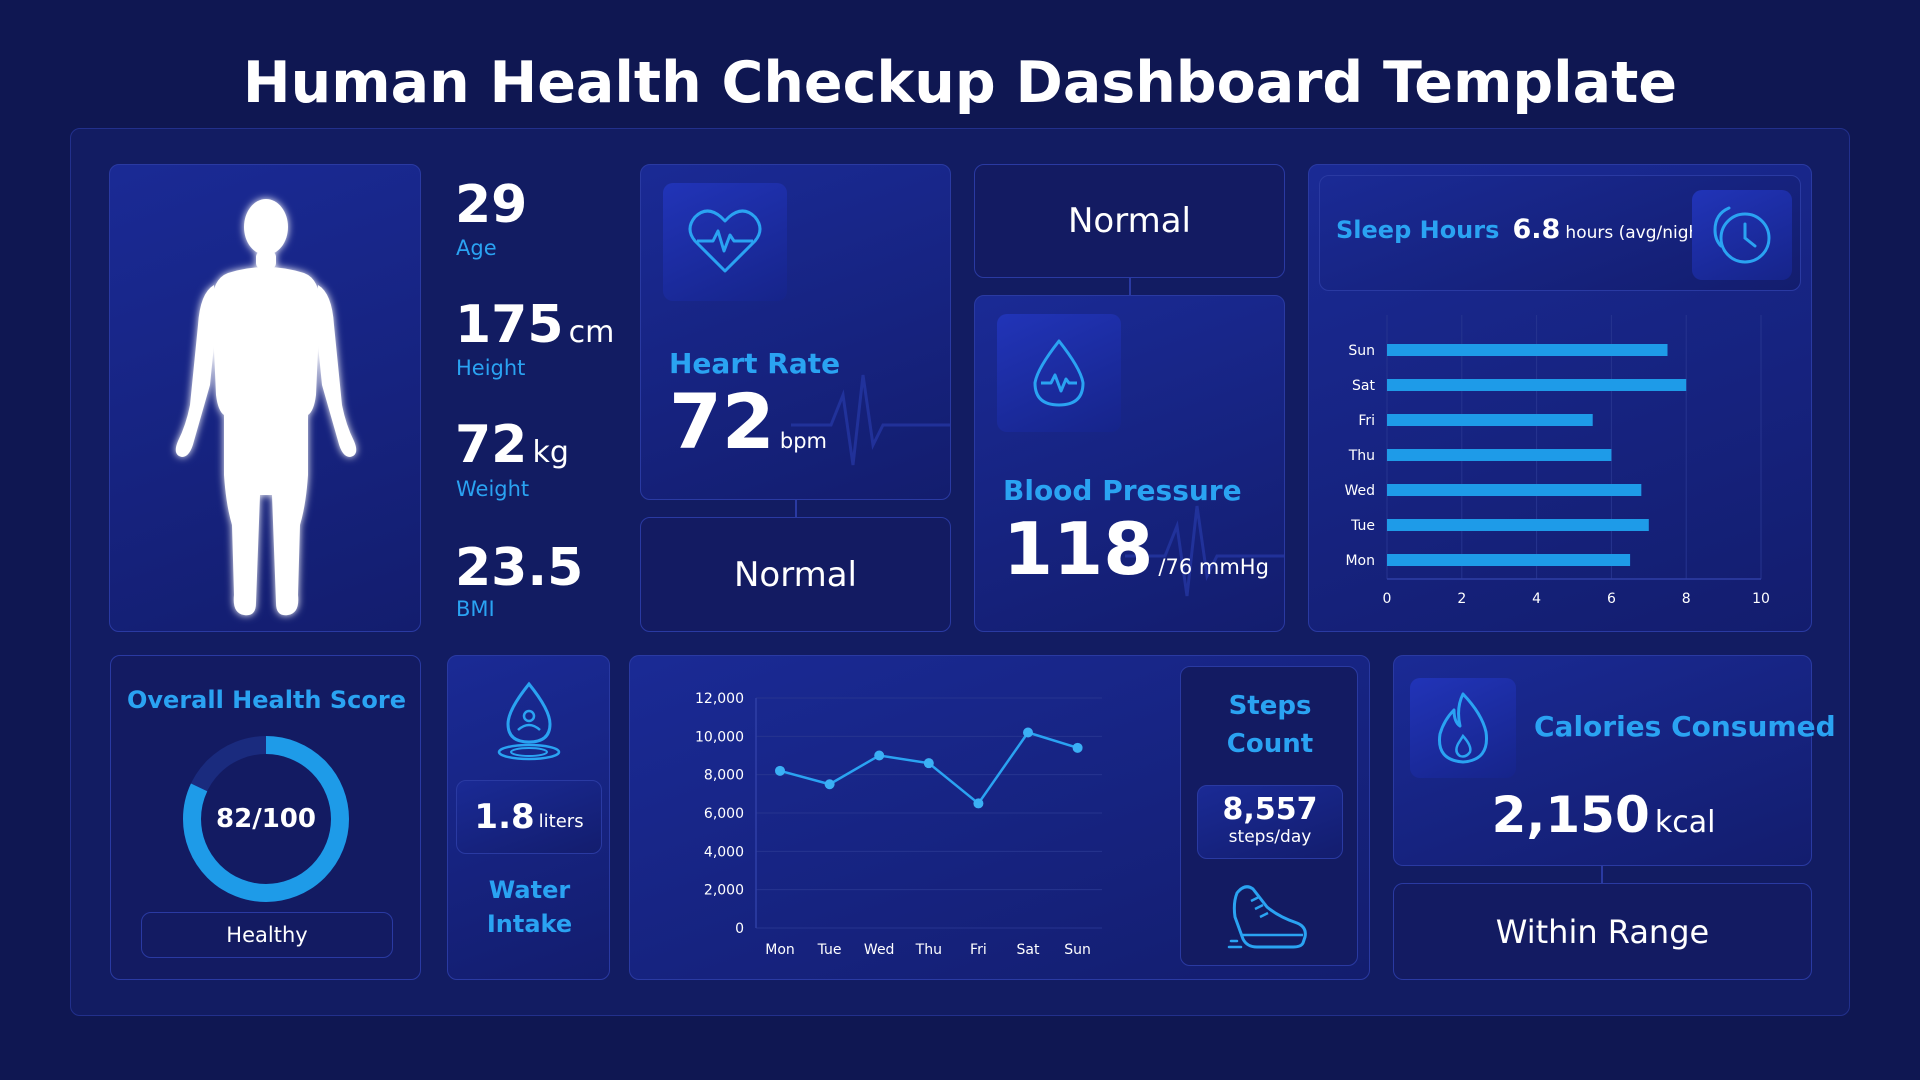 The image size is (1920, 1080). Describe the element at coordinates (1360, 561) in the screenshot. I see `sleep-y-tick-label: Mon` at that location.